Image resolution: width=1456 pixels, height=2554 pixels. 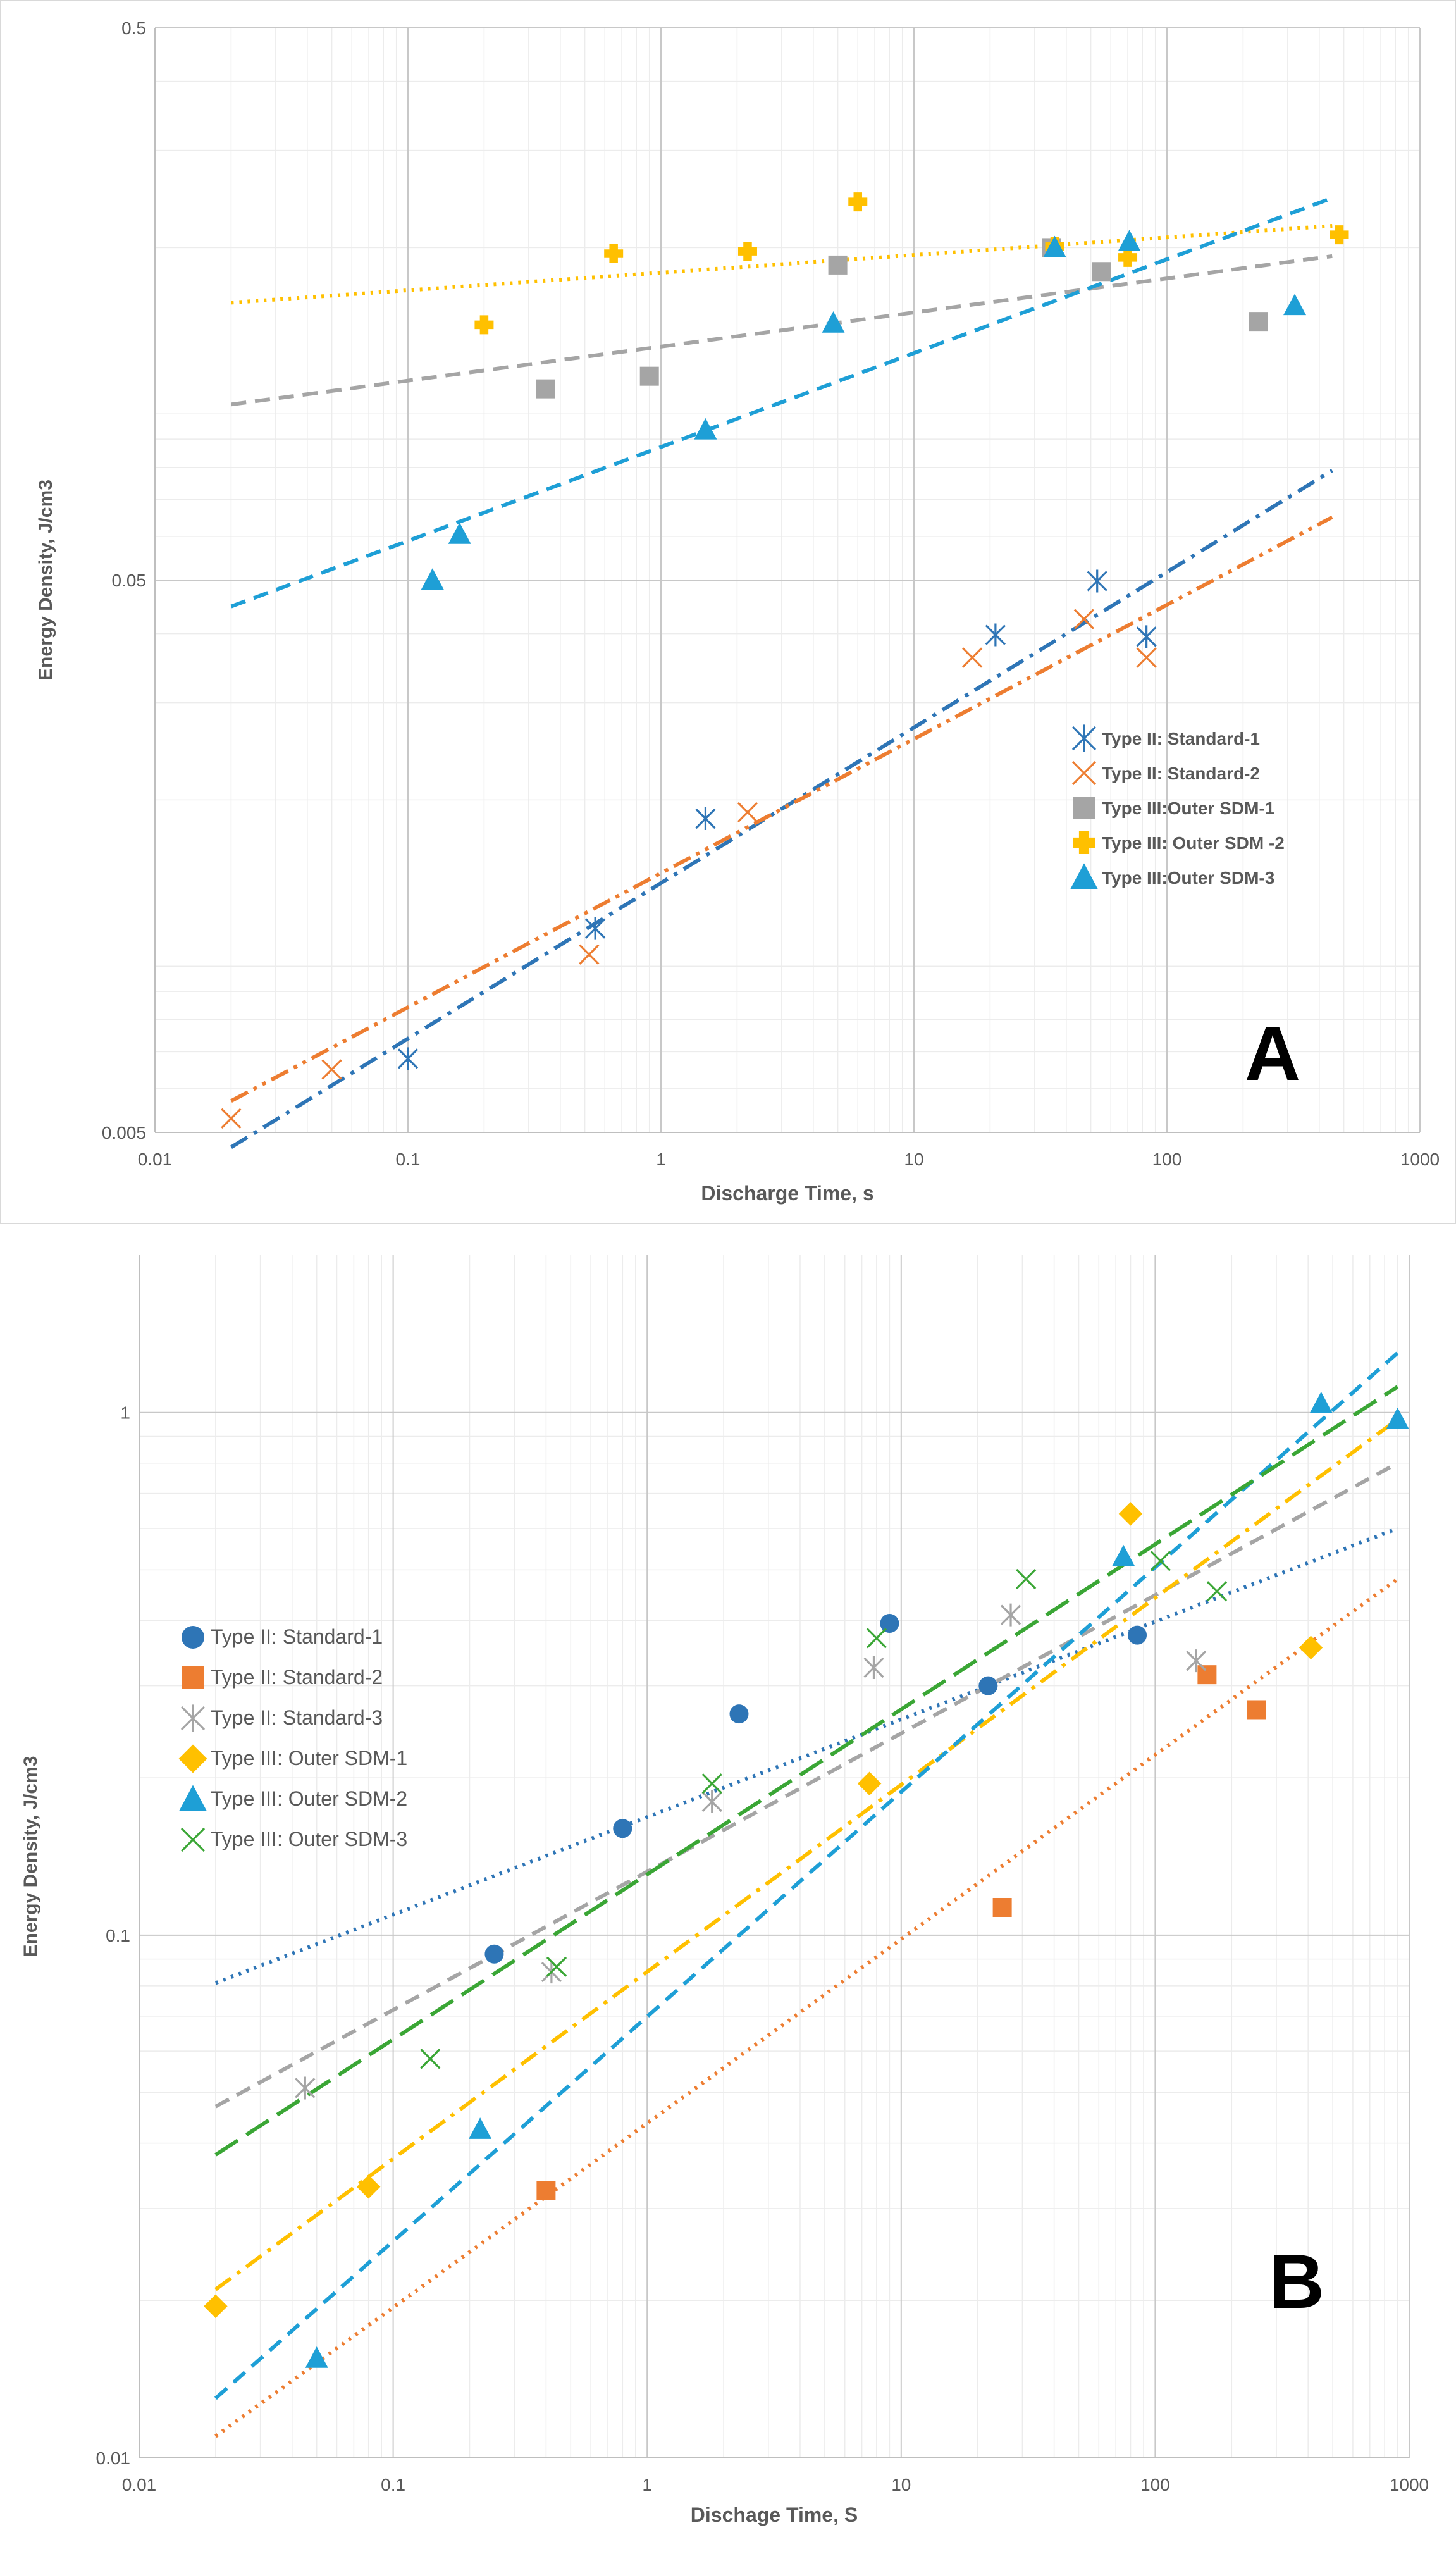 What do you see at coordinates (774, 2514) in the screenshot?
I see `chart-b-x-axis-title: Dischage Time, S` at bounding box center [774, 2514].